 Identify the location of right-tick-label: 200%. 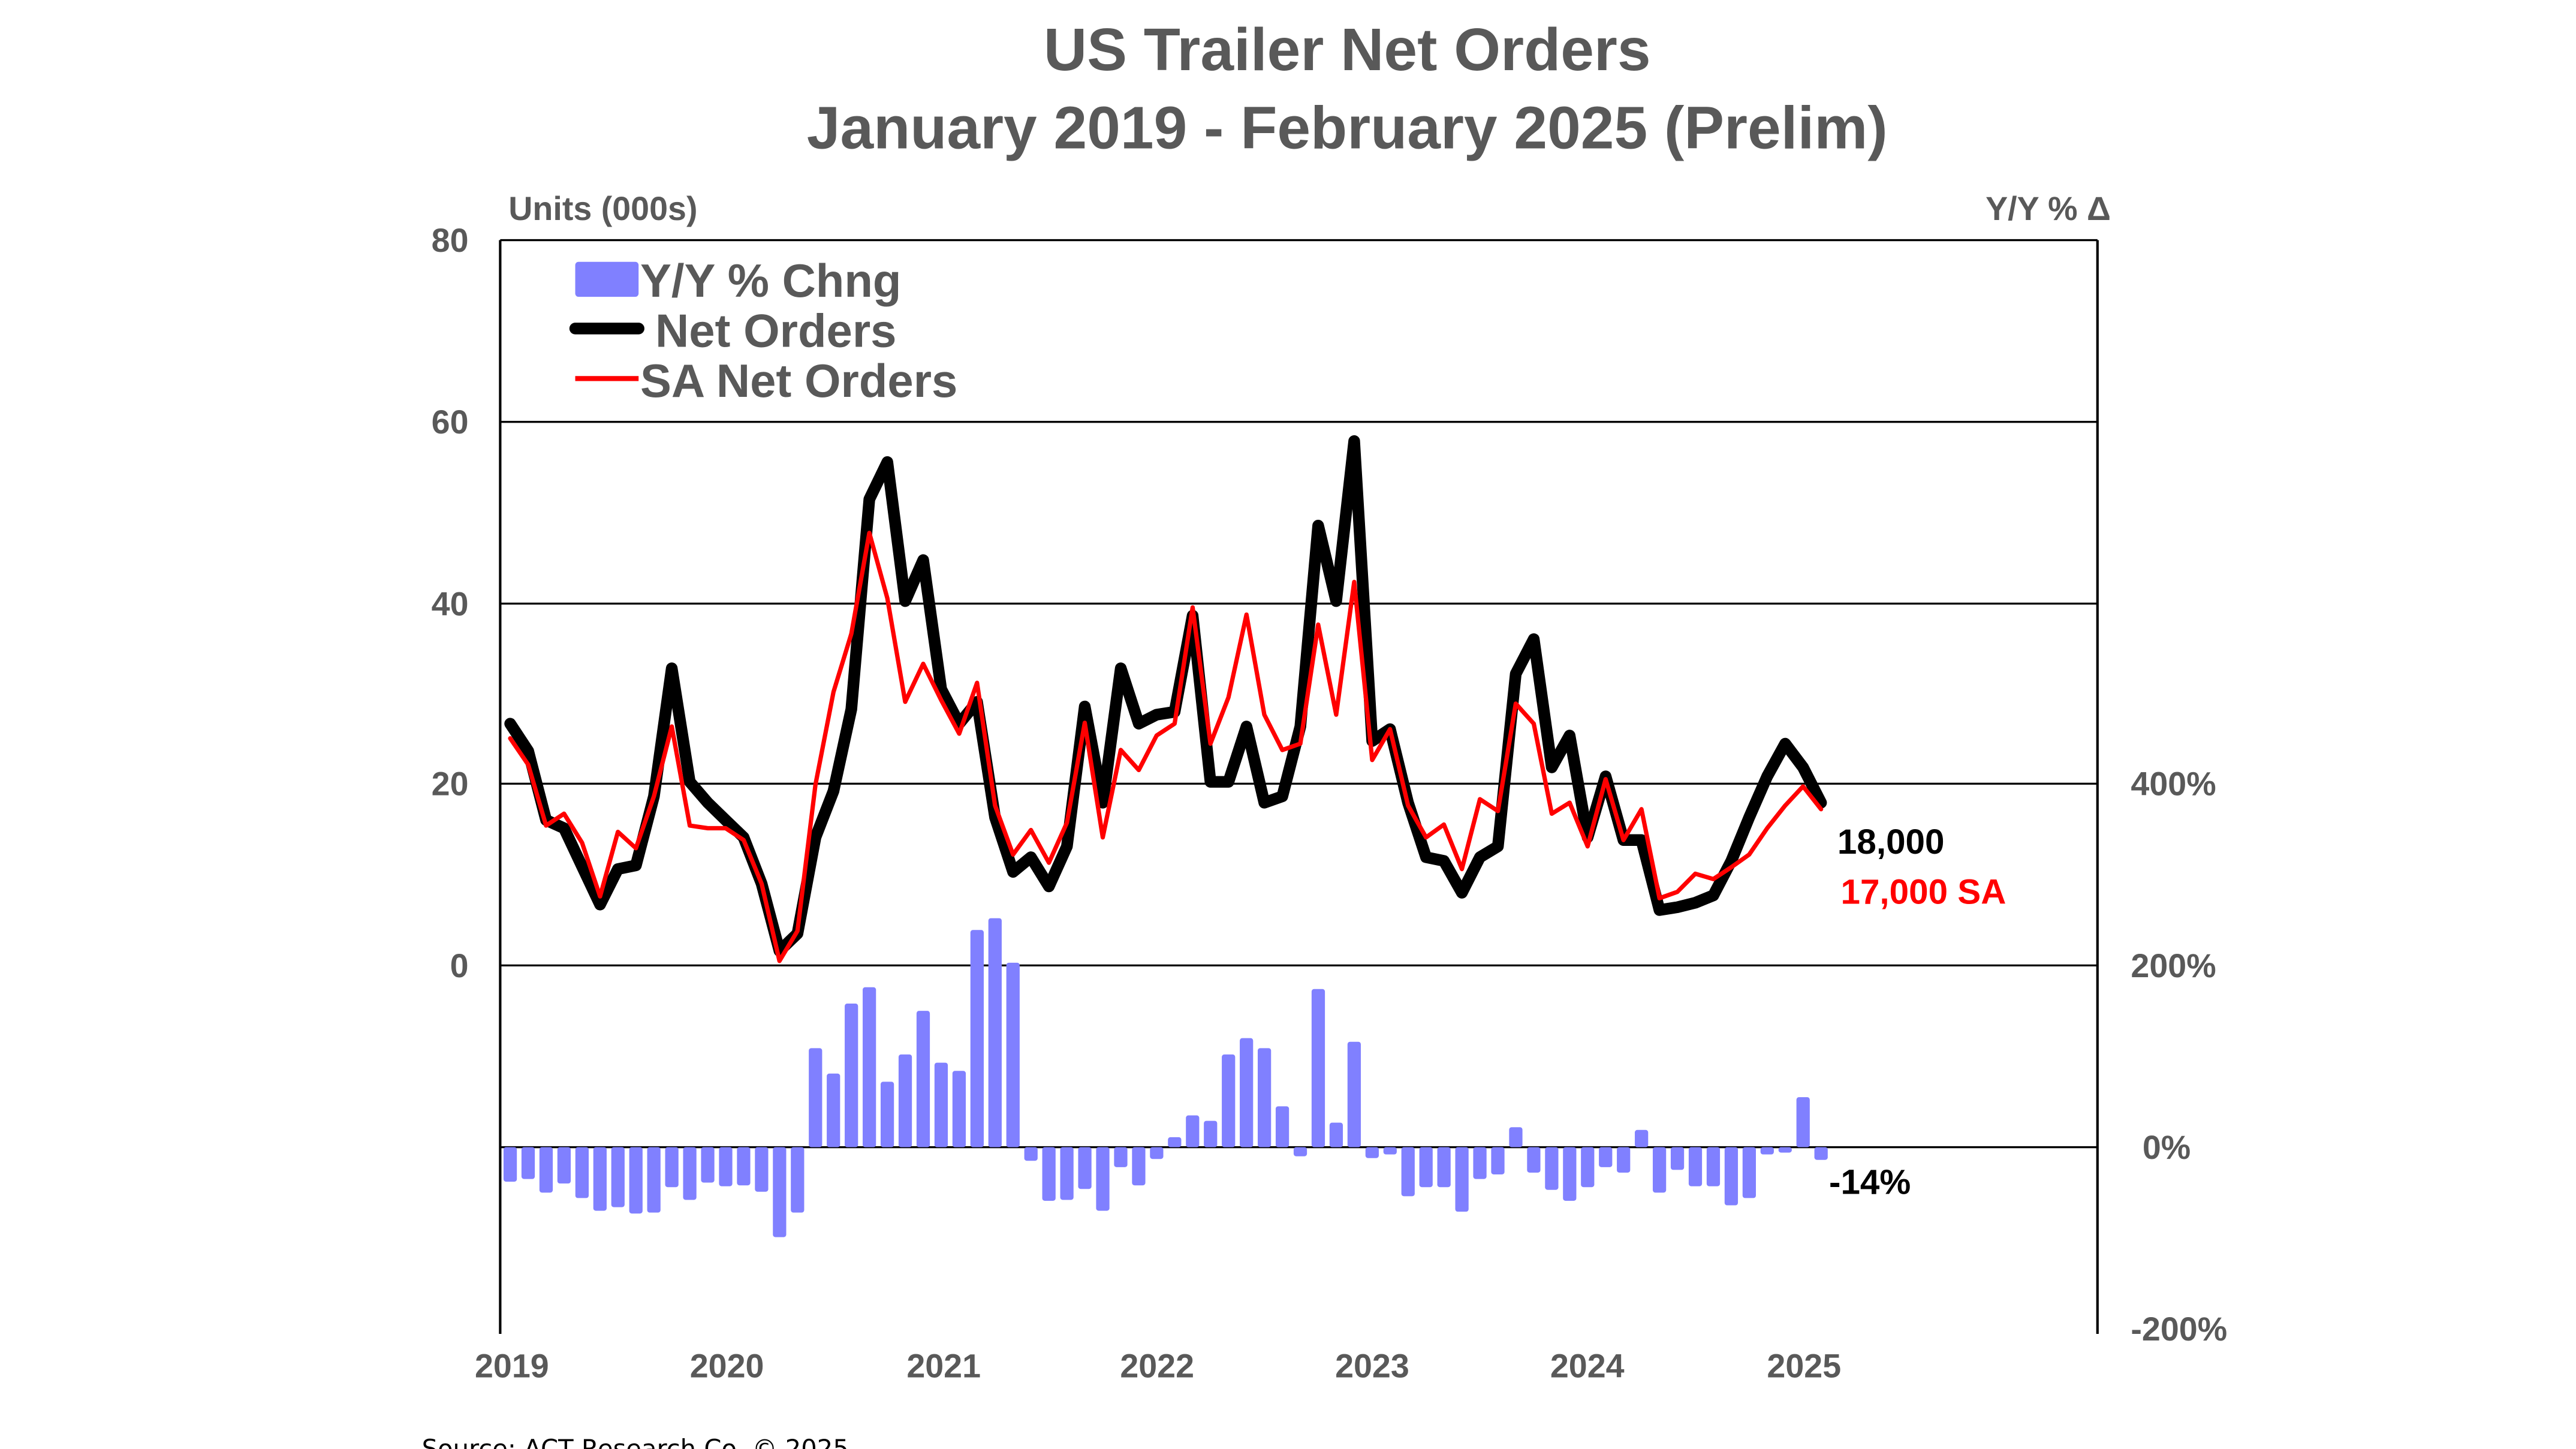
(2173, 966).